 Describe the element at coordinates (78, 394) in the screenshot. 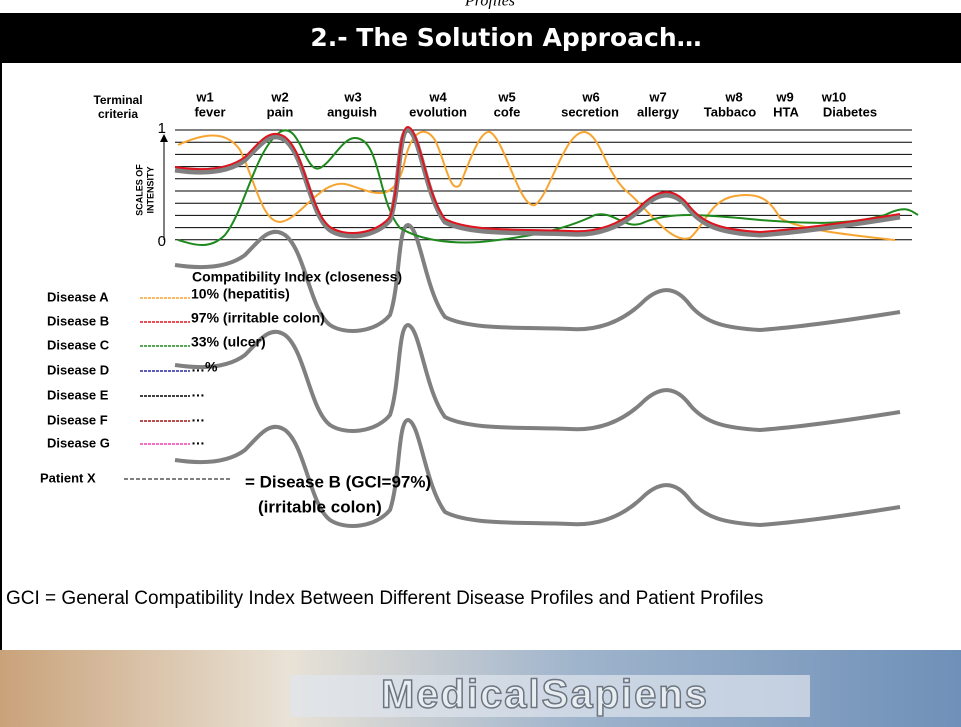

I see `disease-name: Disease E` at that location.